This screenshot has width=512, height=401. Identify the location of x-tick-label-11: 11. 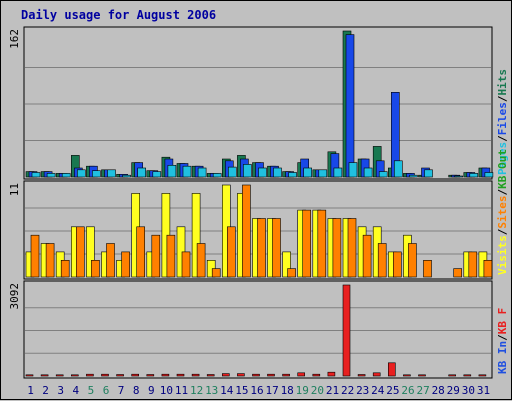
(181, 390).